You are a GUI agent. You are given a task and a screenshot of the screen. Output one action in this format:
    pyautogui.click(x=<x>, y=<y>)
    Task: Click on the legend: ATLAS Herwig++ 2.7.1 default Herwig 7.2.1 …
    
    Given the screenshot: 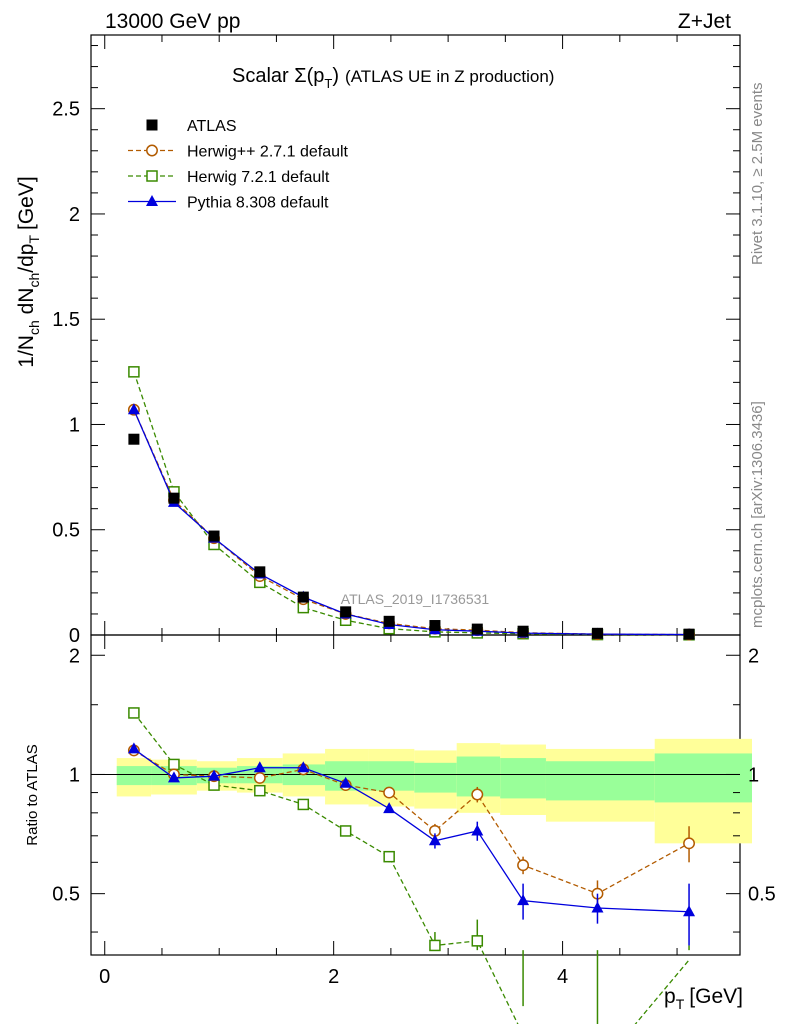 What is the action you would take?
    pyautogui.click(x=238, y=165)
    